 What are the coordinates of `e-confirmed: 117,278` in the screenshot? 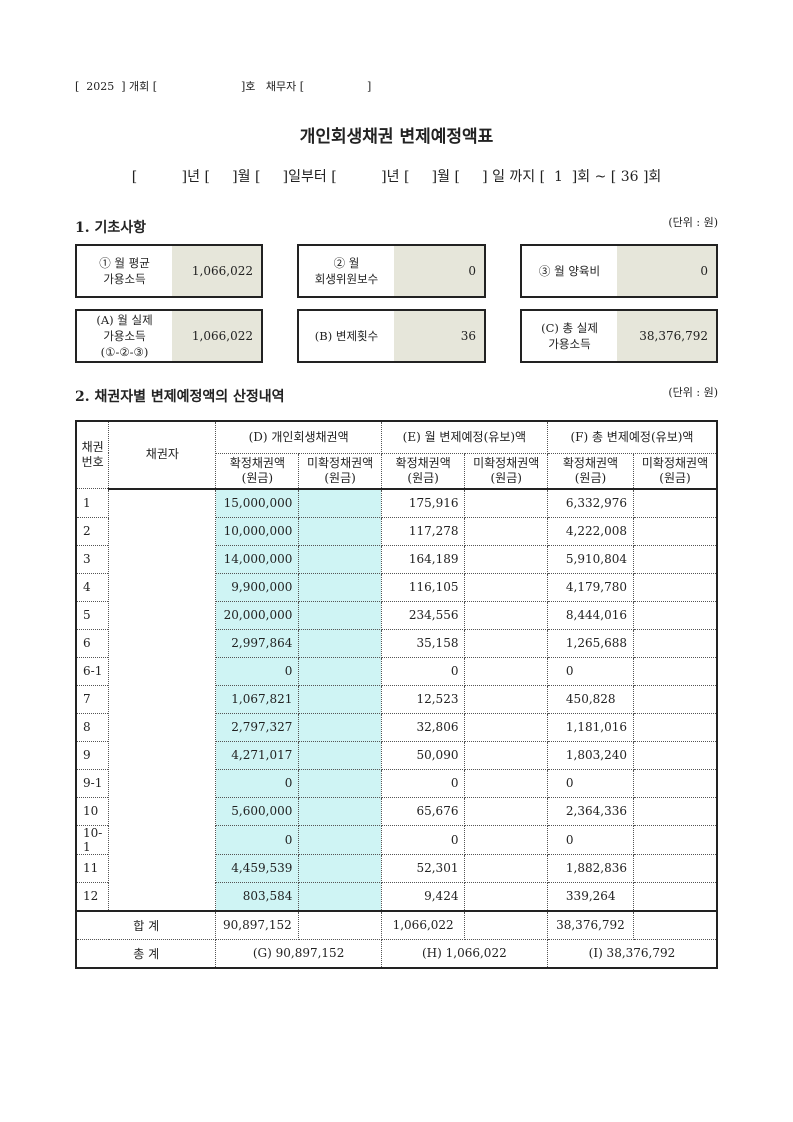 It's located at (423, 531).